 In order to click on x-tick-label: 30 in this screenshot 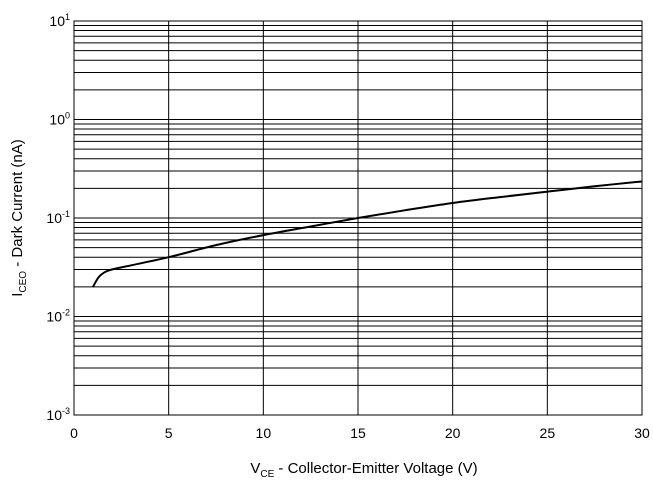, I will do `click(642, 433)`.